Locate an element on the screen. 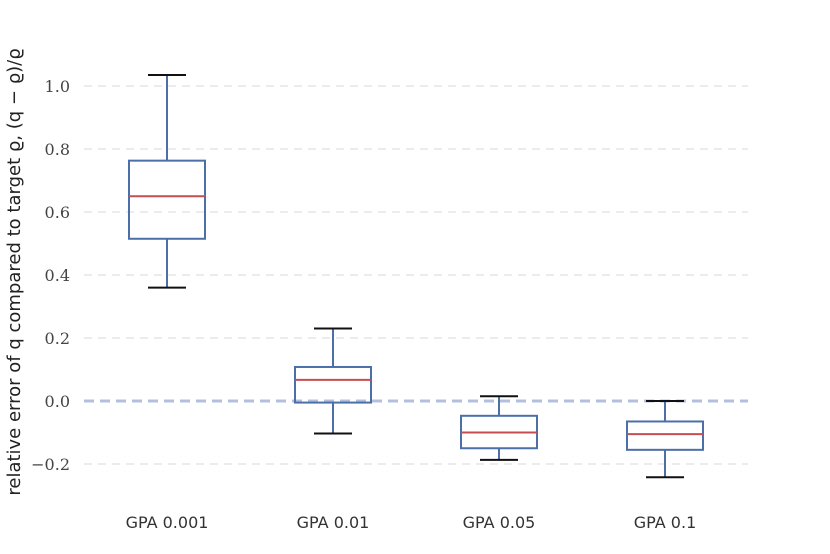 The width and height of the screenshot is (830, 554). y-tick-label: 0.8 is located at coordinates (57, 149).